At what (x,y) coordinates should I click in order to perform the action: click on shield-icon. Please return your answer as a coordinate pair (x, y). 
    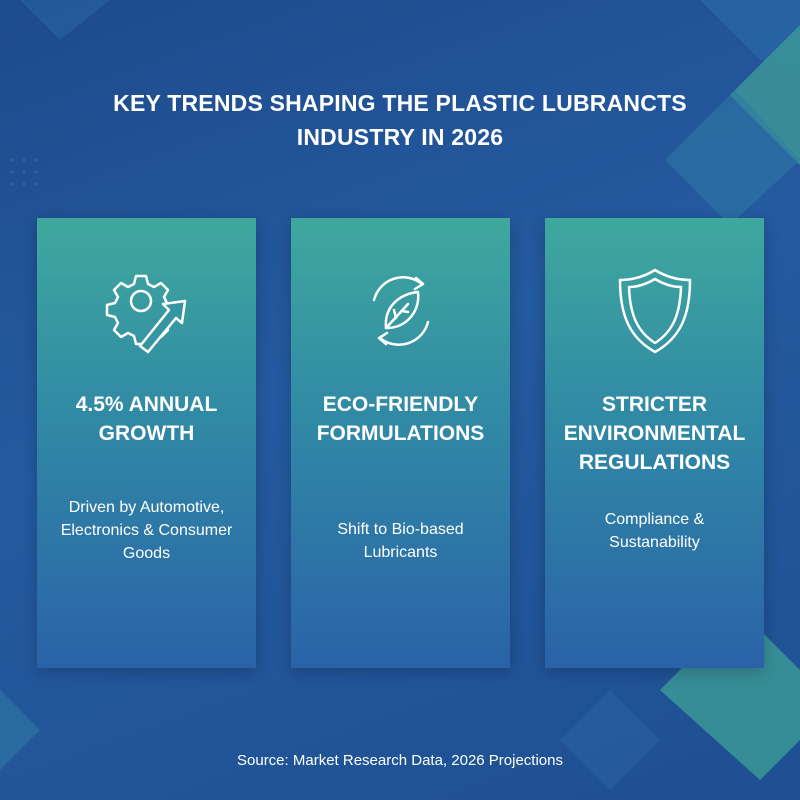
    Looking at the image, I should click on (654, 311).